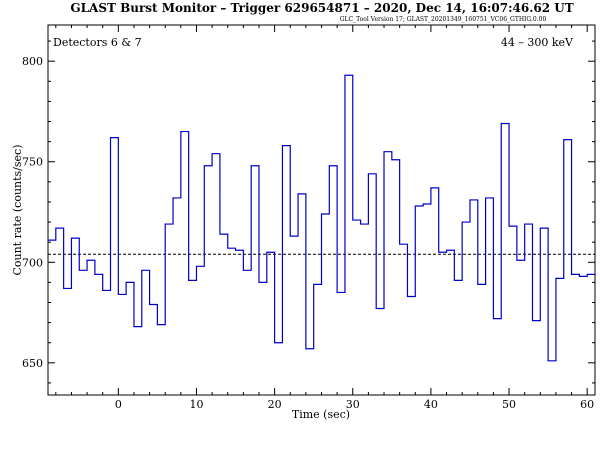 The image size is (600, 450). What do you see at coordinates (537, 42) in the screenshot?
I see `energy-range-annotation: 44 – 300 keV` at bounding box center [537, 42].